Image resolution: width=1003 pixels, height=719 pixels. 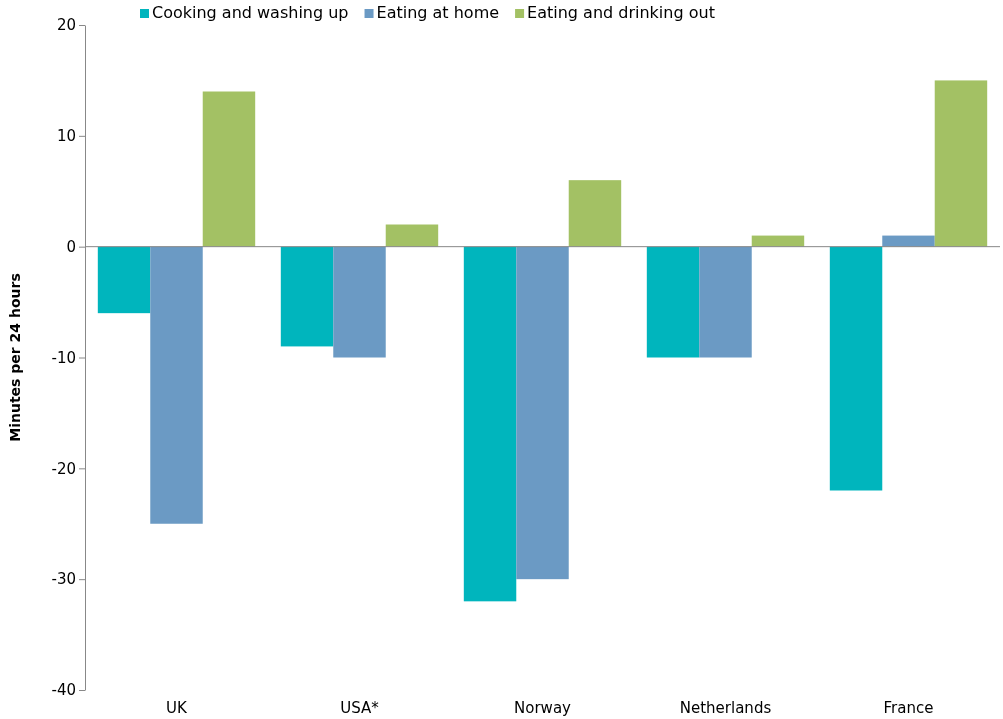 I want to click on y-tick-label: 10, so click(x=66, y=136).